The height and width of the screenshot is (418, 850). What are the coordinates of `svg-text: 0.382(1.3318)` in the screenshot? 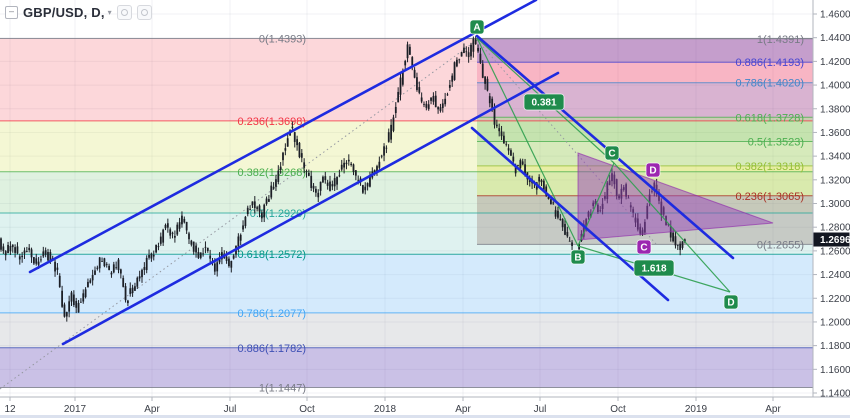 It's located at (770, 167).